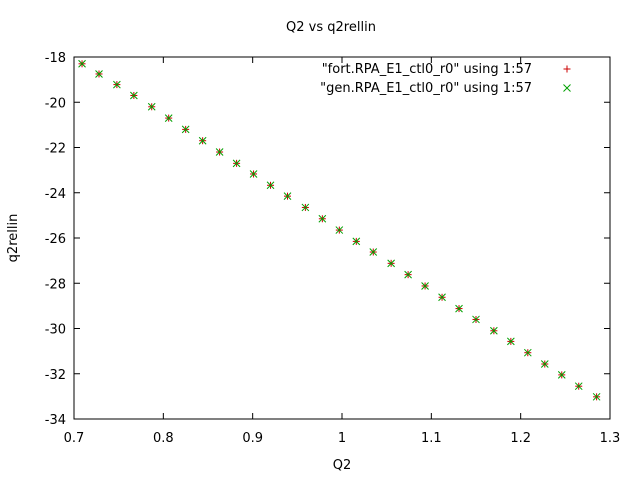  I want to click on y-axis-label: q2rellin, so click(13, 238).